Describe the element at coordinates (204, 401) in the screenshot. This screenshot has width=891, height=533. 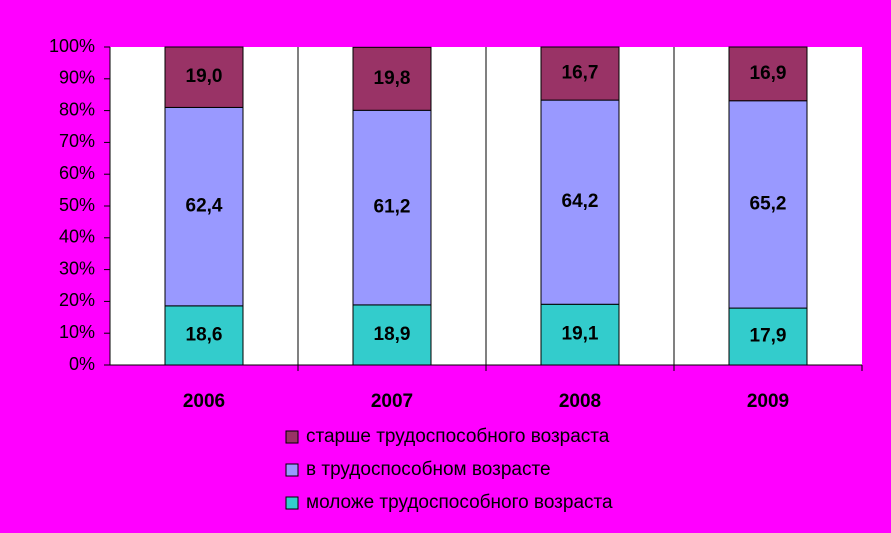
I see `x-tick-label: 2006` at that location.